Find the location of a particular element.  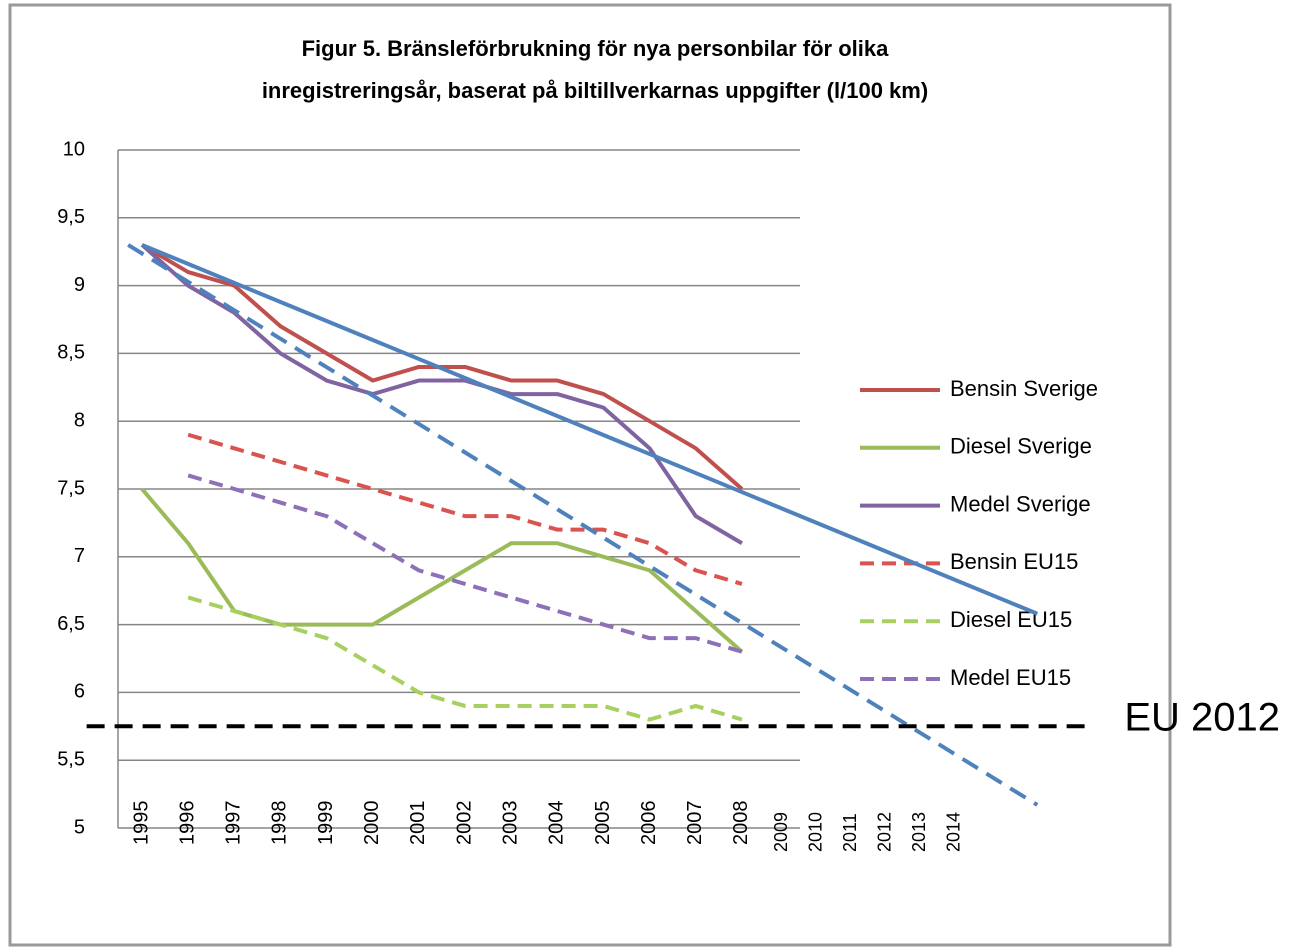

x-tick-label: 2004 is located at coordinates (557, 823).